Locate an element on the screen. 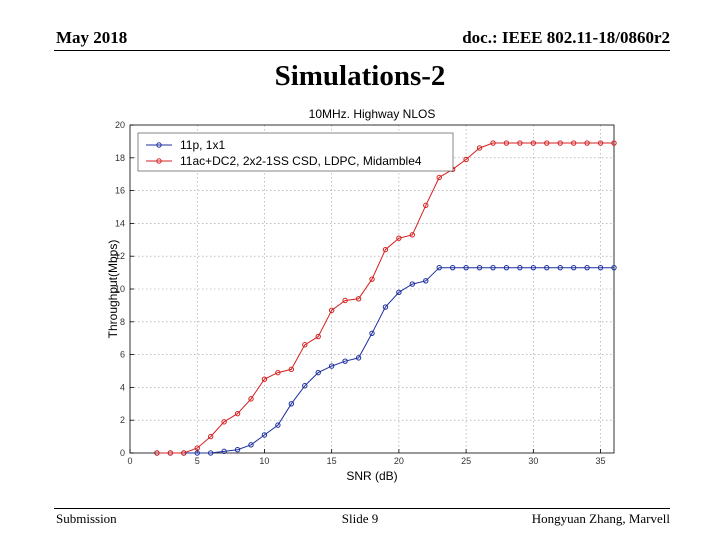 This screenshot has height=540, width=720. footer-slide-number: Slide 9 is located at coordinates (360, 518).